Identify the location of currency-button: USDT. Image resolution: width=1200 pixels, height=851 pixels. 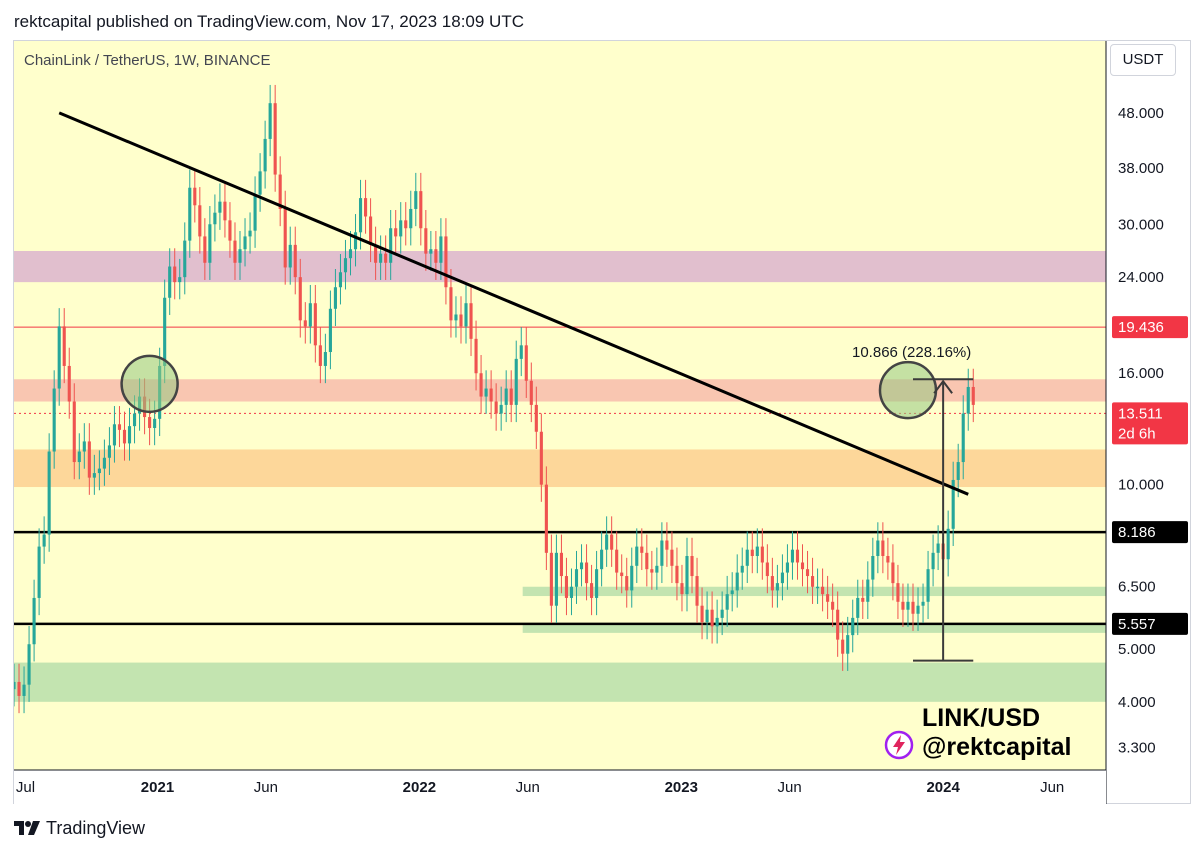
(1143, 60).